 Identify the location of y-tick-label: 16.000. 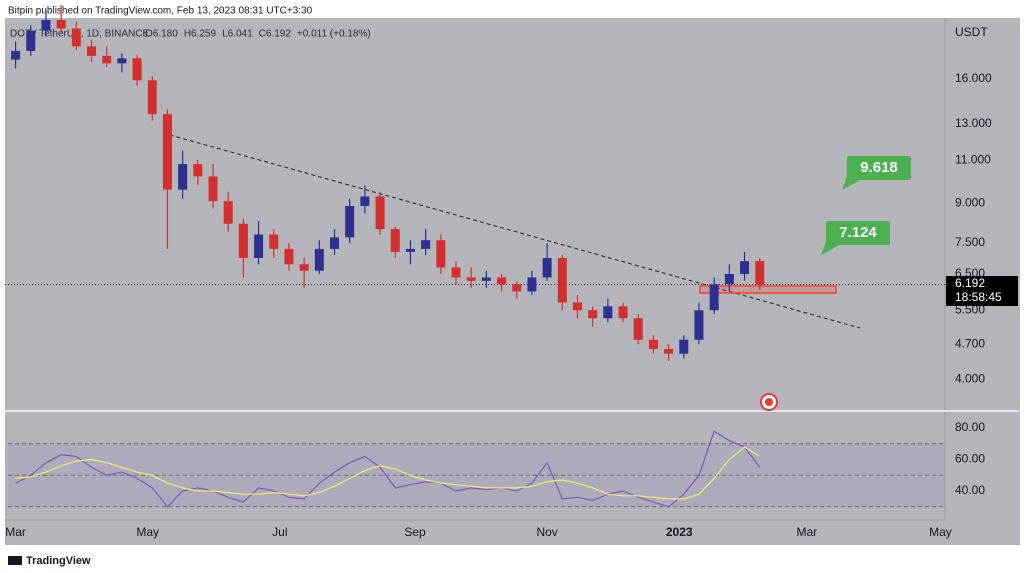
(973, 78).